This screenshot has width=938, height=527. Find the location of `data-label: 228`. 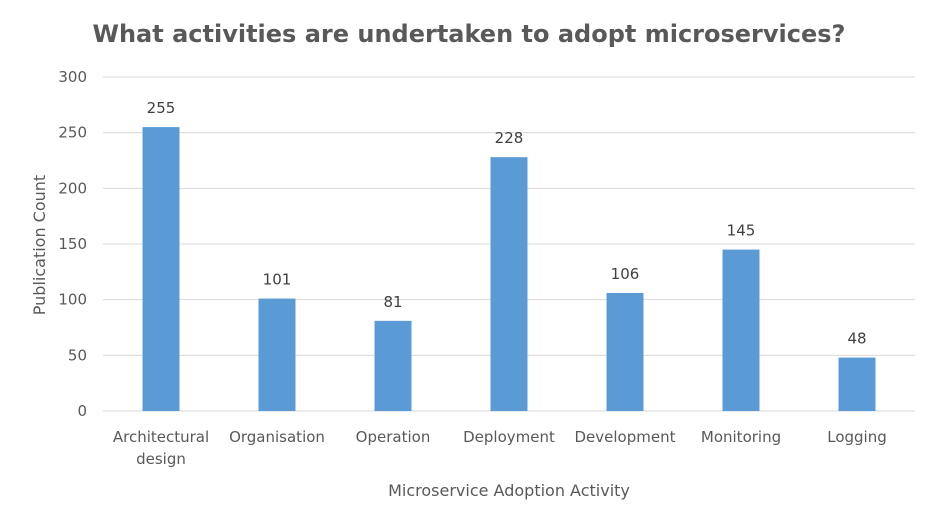

data-label: 228 is located at coordinates (509, 138).